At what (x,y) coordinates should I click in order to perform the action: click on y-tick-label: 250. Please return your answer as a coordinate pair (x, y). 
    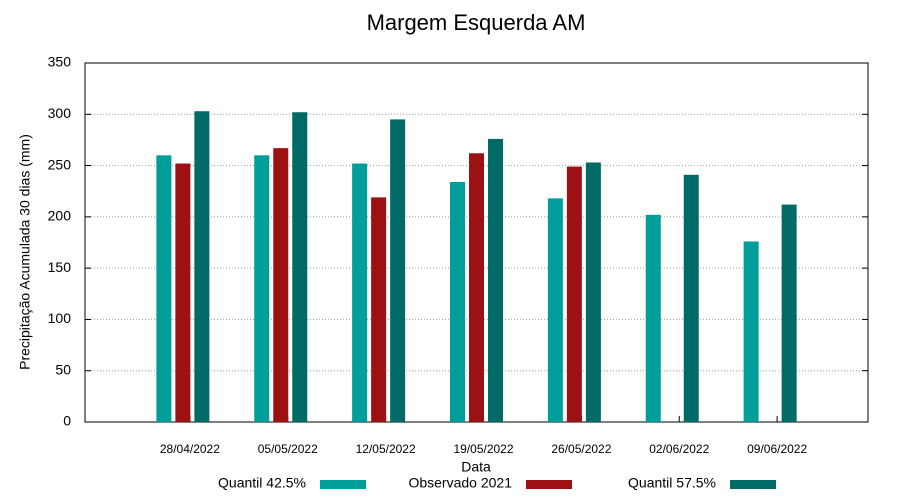
    Looking at the image, I should click on (60, 164).